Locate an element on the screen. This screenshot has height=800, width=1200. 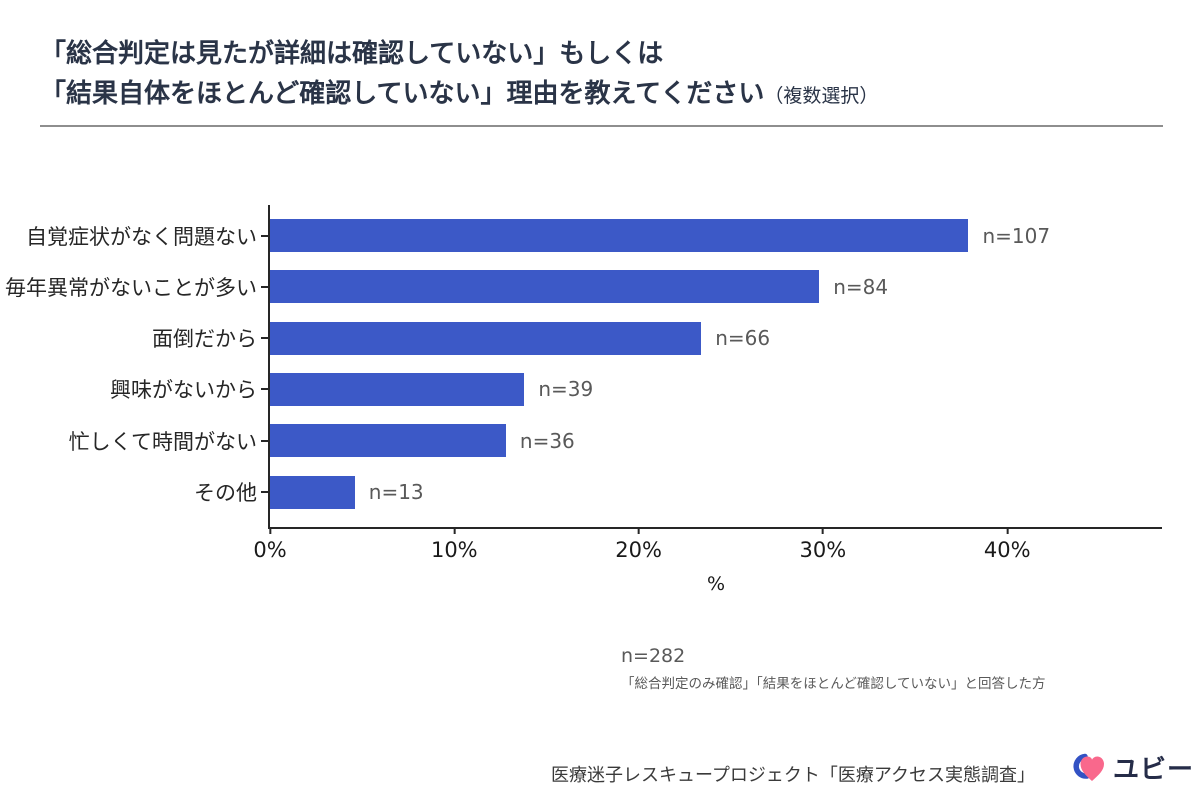
x-tick: 0% is located at coordinates (270, 544).